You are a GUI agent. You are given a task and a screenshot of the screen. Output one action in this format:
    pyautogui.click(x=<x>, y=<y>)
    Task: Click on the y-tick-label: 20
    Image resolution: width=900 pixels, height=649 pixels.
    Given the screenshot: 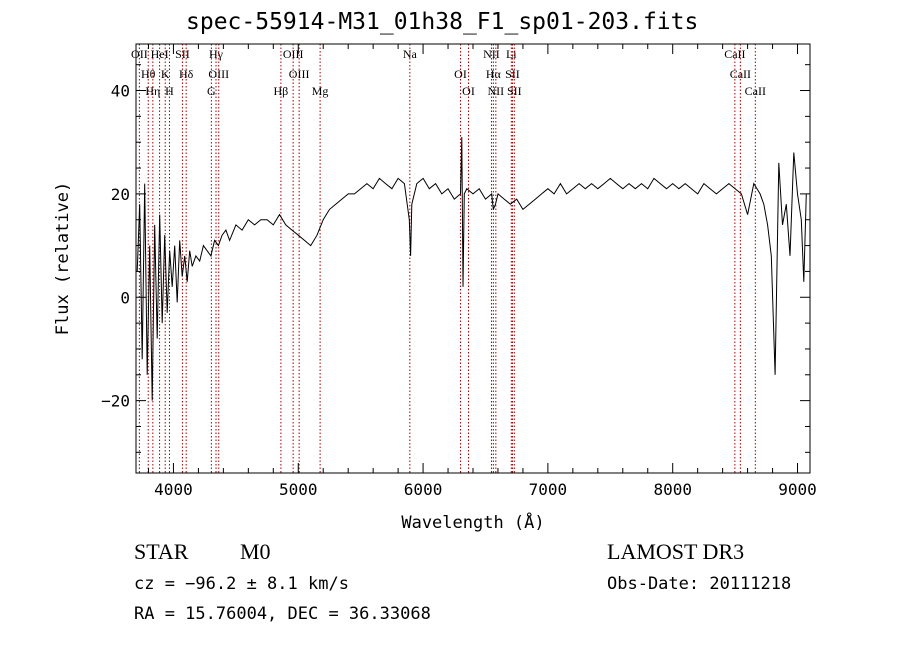 What is the action you would take?
    pyautogui.click(x=120, y=194)
    